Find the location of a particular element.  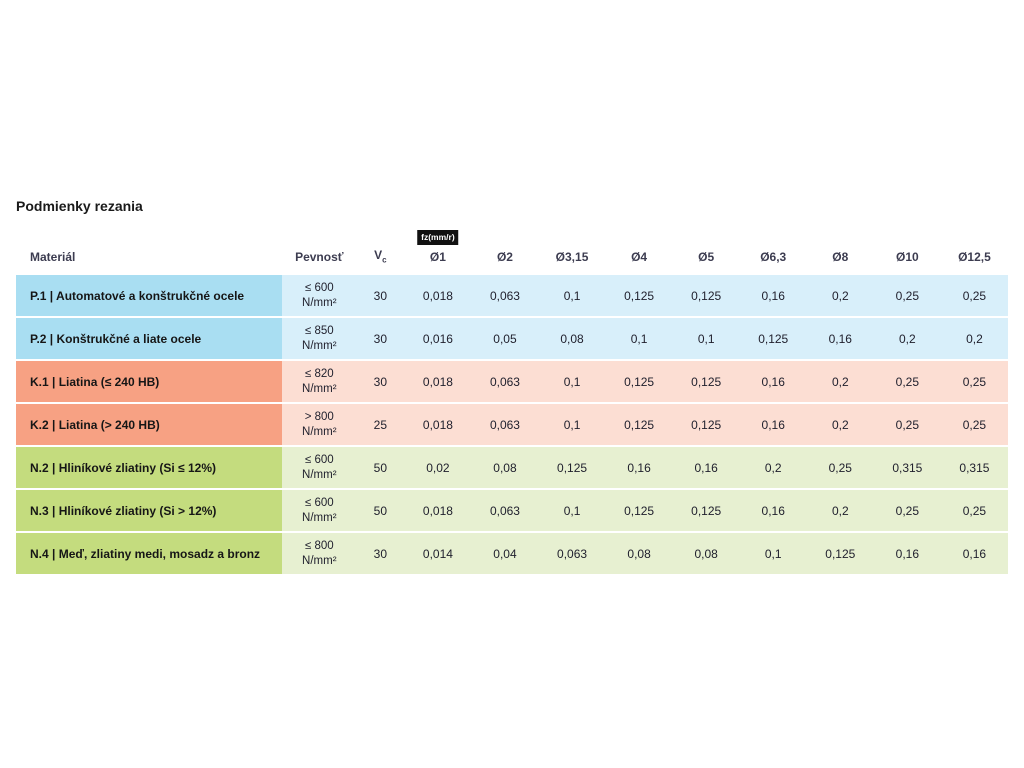

strength-cell: ≤ 850 N/mm² is located at coordinates (319, 339).